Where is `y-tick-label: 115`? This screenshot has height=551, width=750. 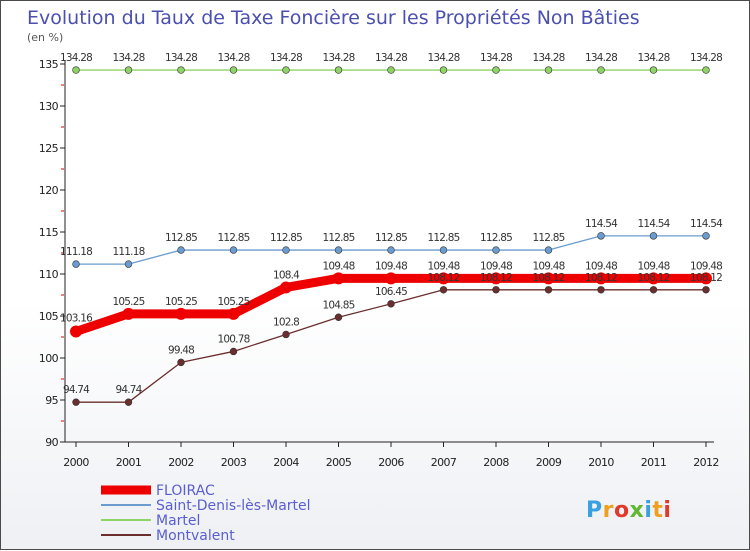 y-tick-label: 115 is located at coordinates (49, 232).